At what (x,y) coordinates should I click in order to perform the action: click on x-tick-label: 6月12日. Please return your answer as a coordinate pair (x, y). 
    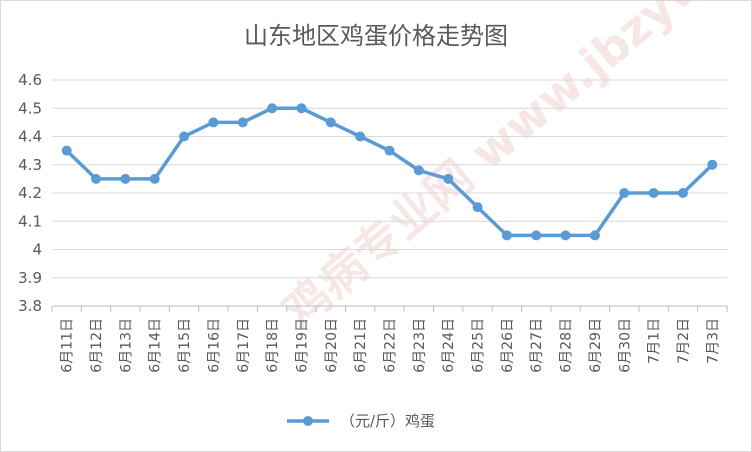
    Looking at the image, I should click on (97, 345).